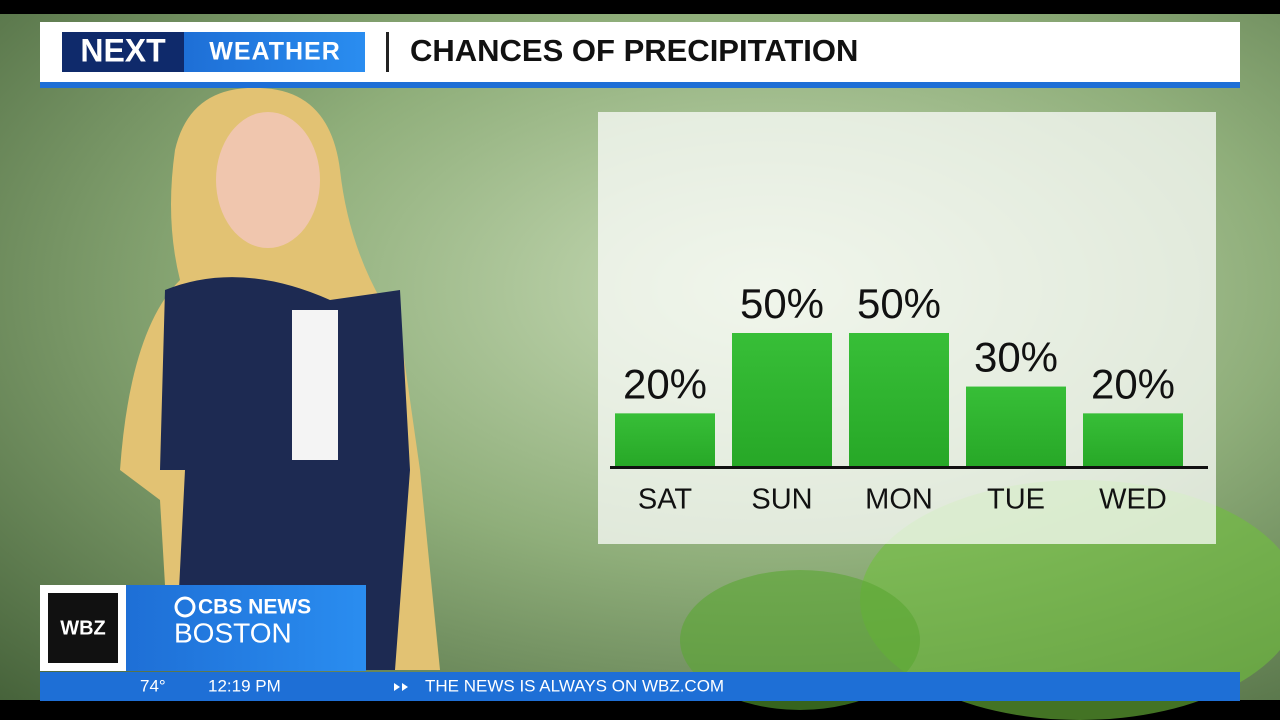 The image size is (1280, 720). Describe the element at coordinates (574, 685) in the screenshot. I see `ticker-message: THE NEWS IS ALWAYS ON WBZ.COM` at that location.